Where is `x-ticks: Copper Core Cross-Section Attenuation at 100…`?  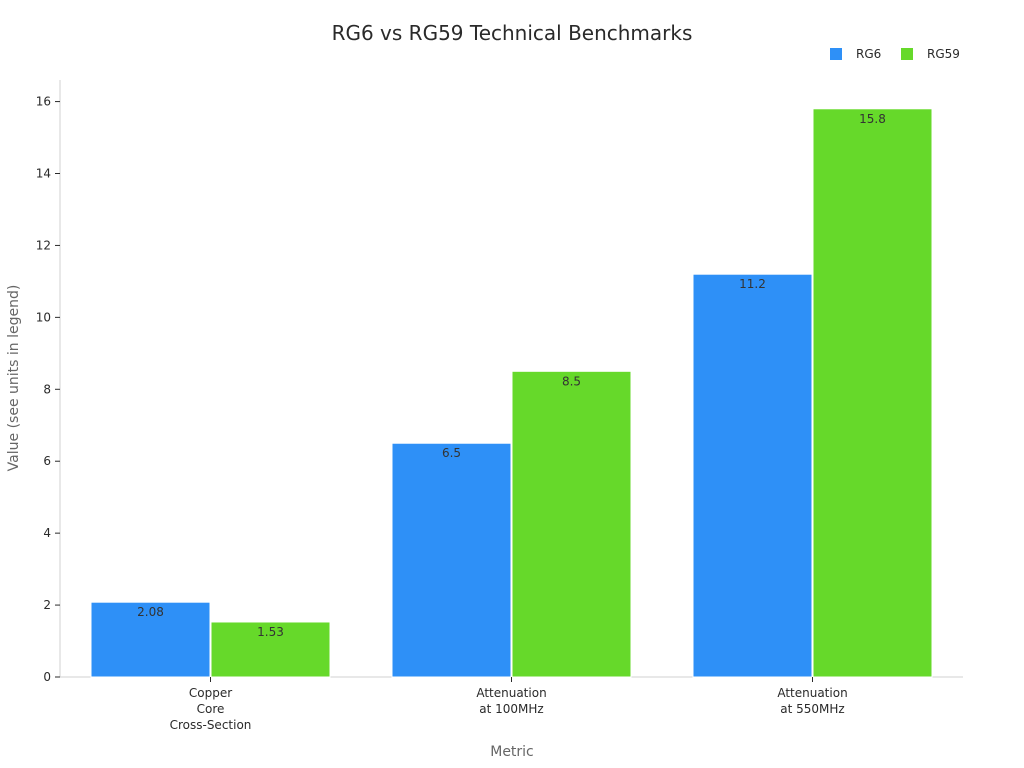
x-ticks: Copper Core Cross-Section Attenuation at 100… is located at coordinates (509, 704).